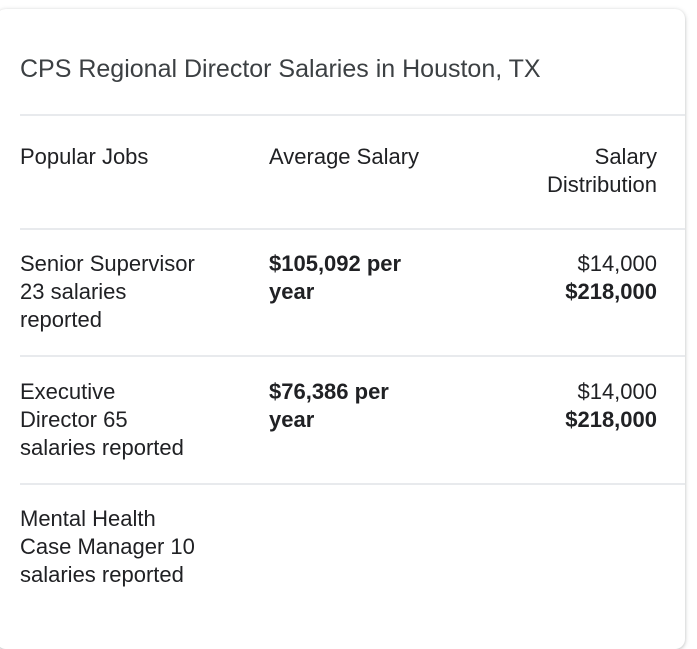  What do you see at coordinates (601, 184) in the screenshot?
I see `column-header-salary-distribution-line2: Distribution` at bounding box center [601, 184].